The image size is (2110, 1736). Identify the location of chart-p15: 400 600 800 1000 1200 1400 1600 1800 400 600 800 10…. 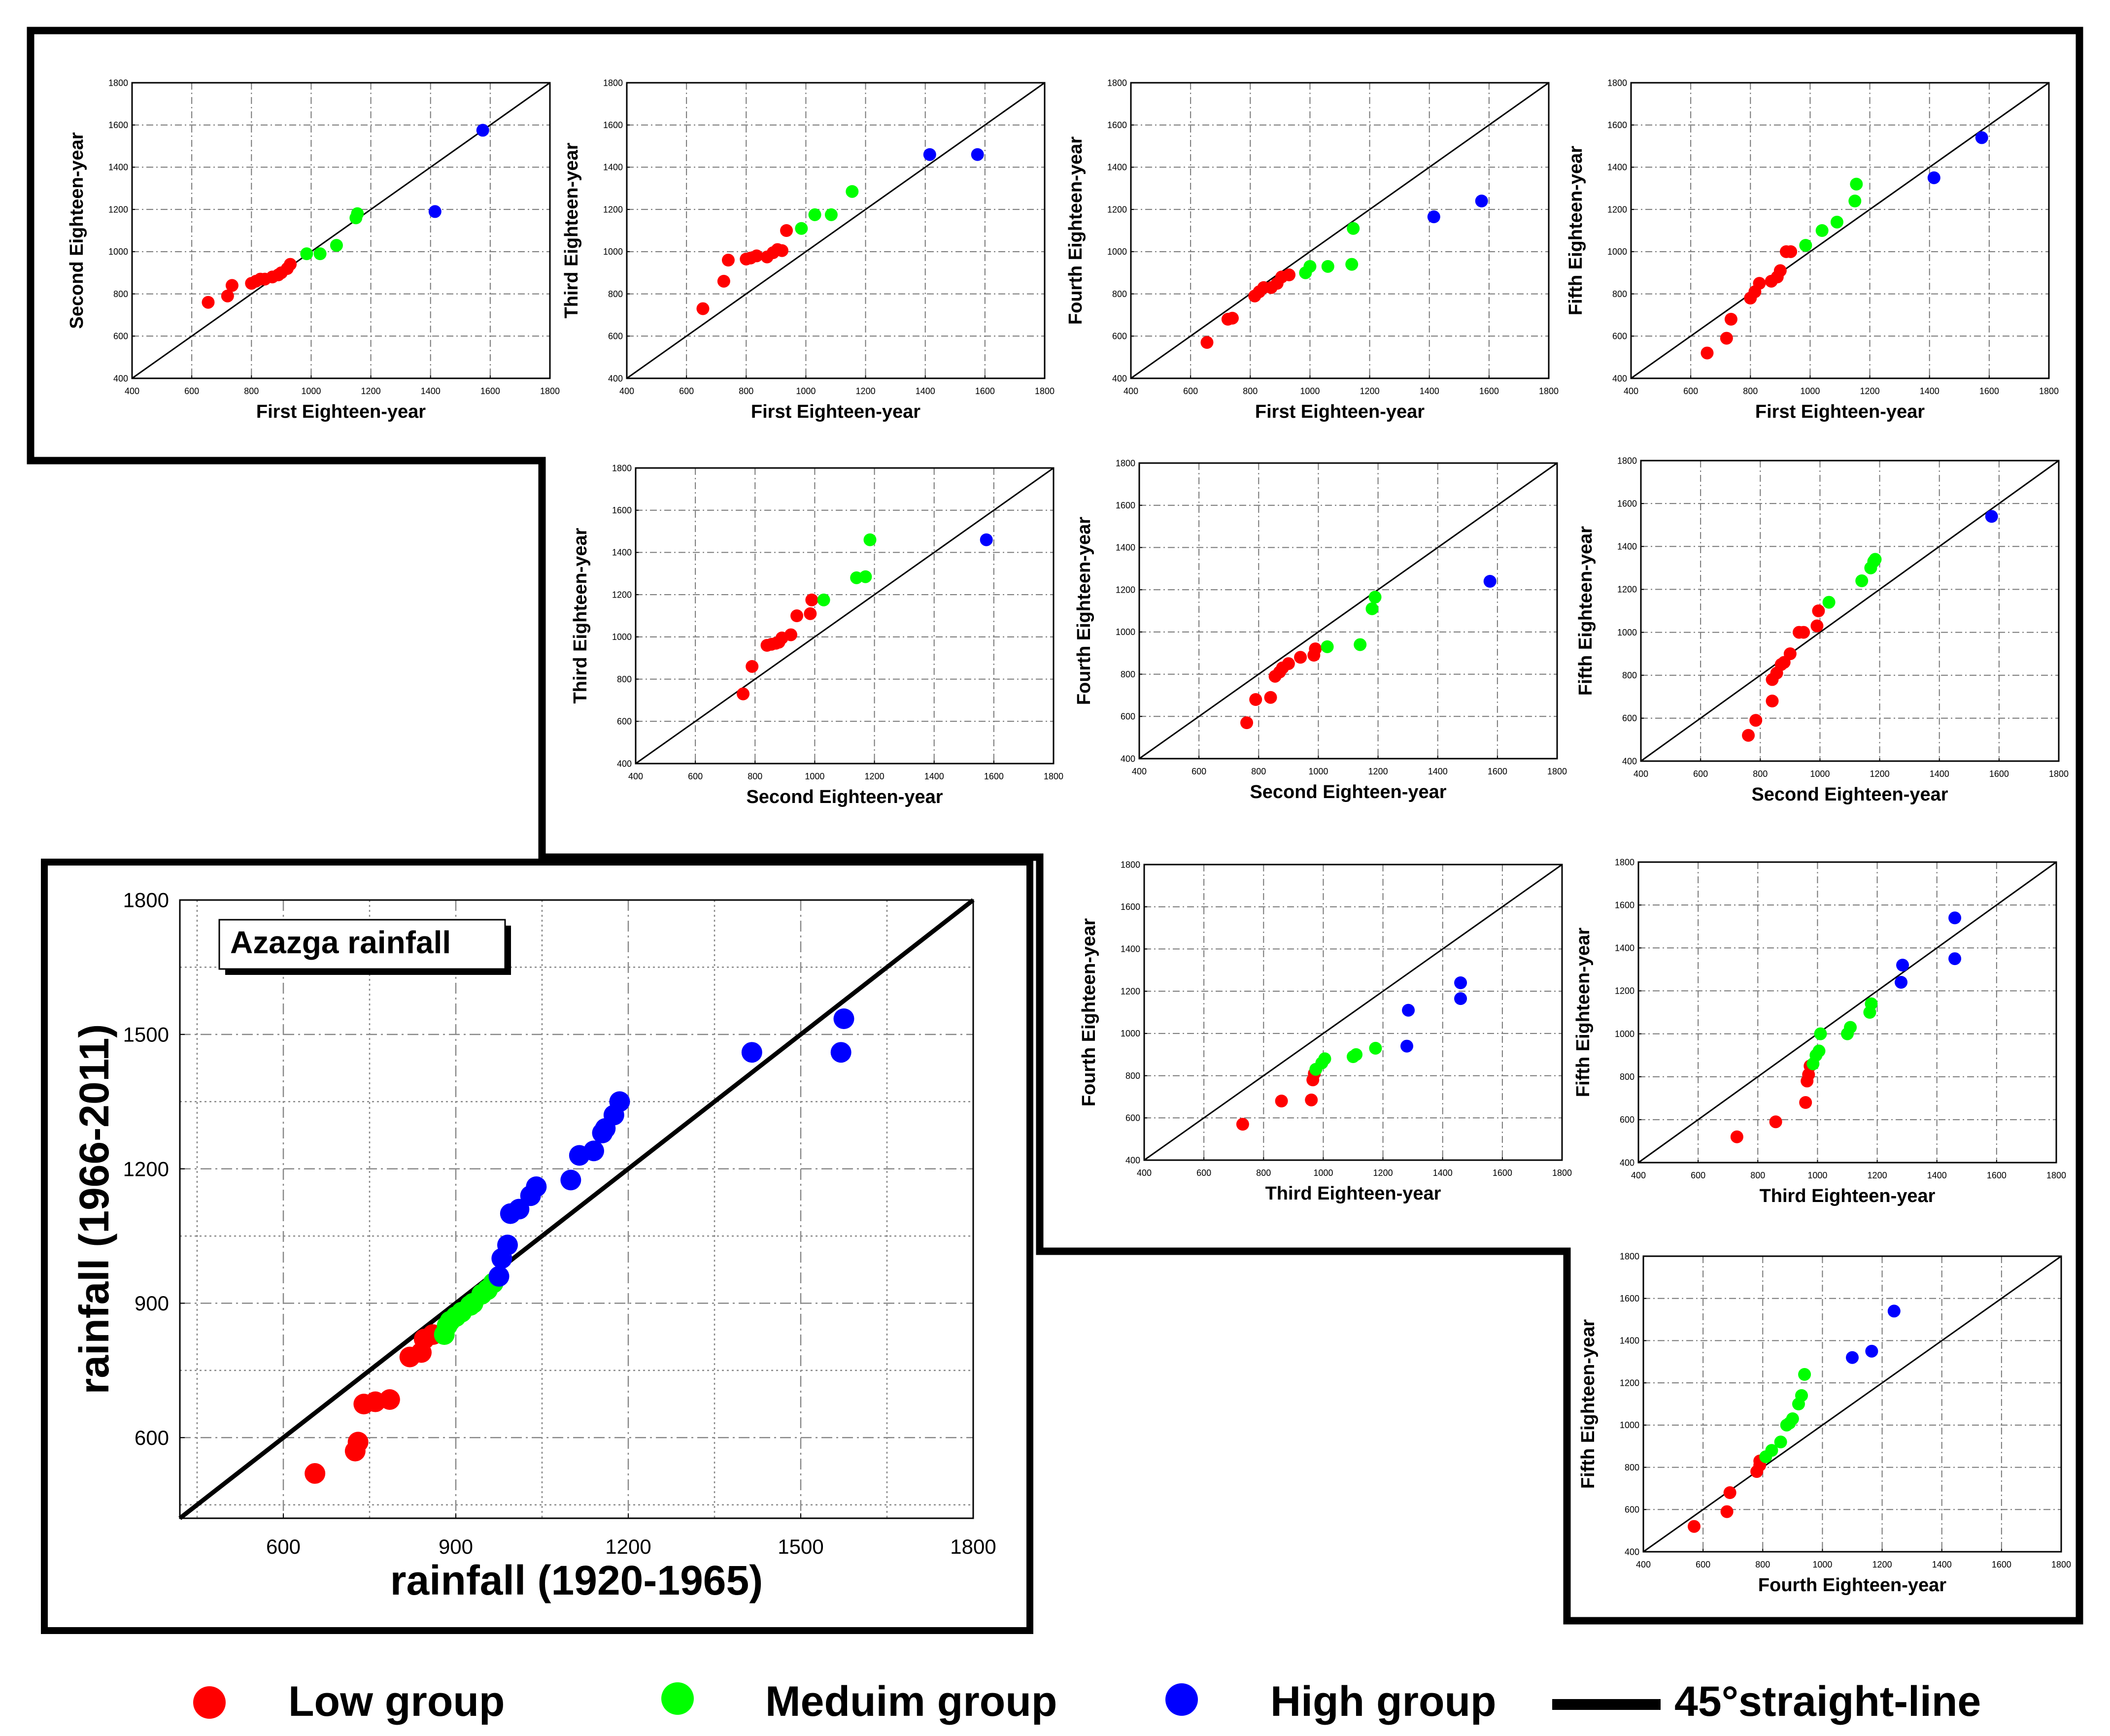
(1812, 250).